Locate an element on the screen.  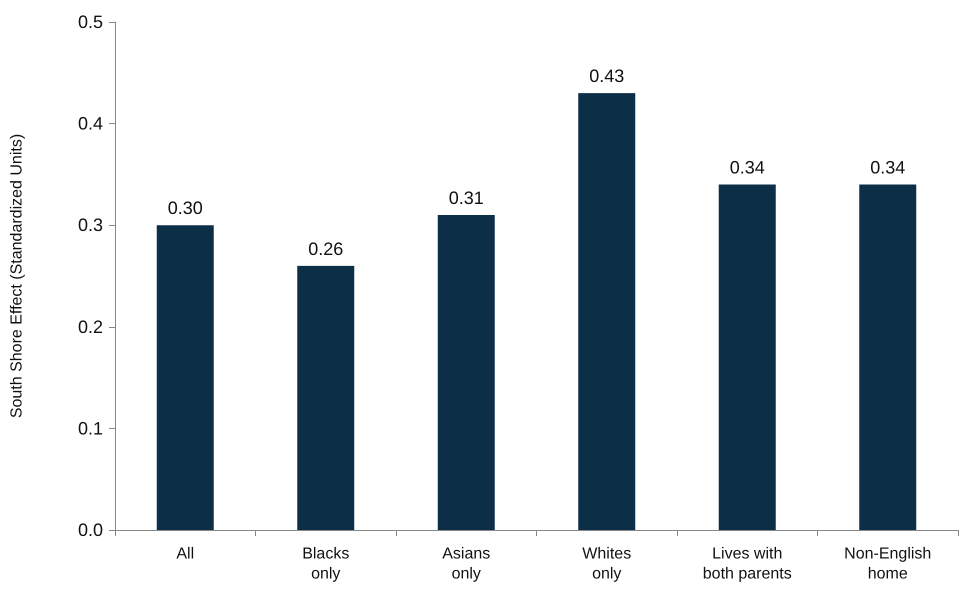
x-tick-label: Whites only is located at coordinates (607, 564).